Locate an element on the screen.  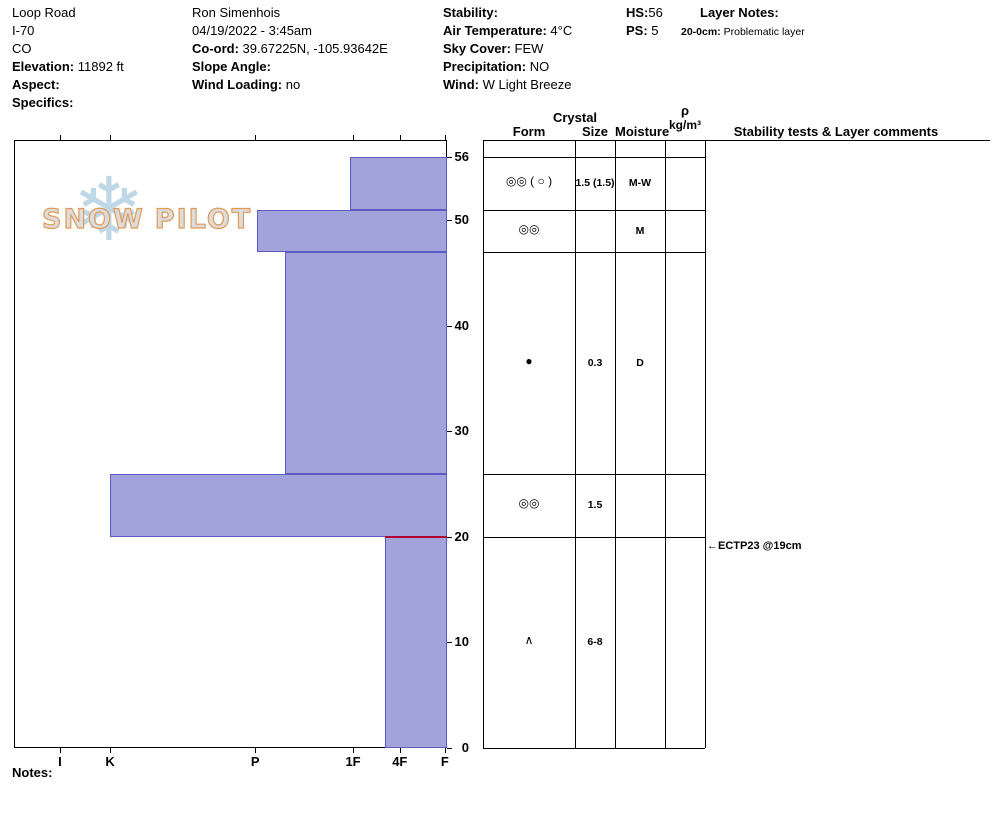
layer-notes-title: Layer Notes: is located at coordinates (739, 12).